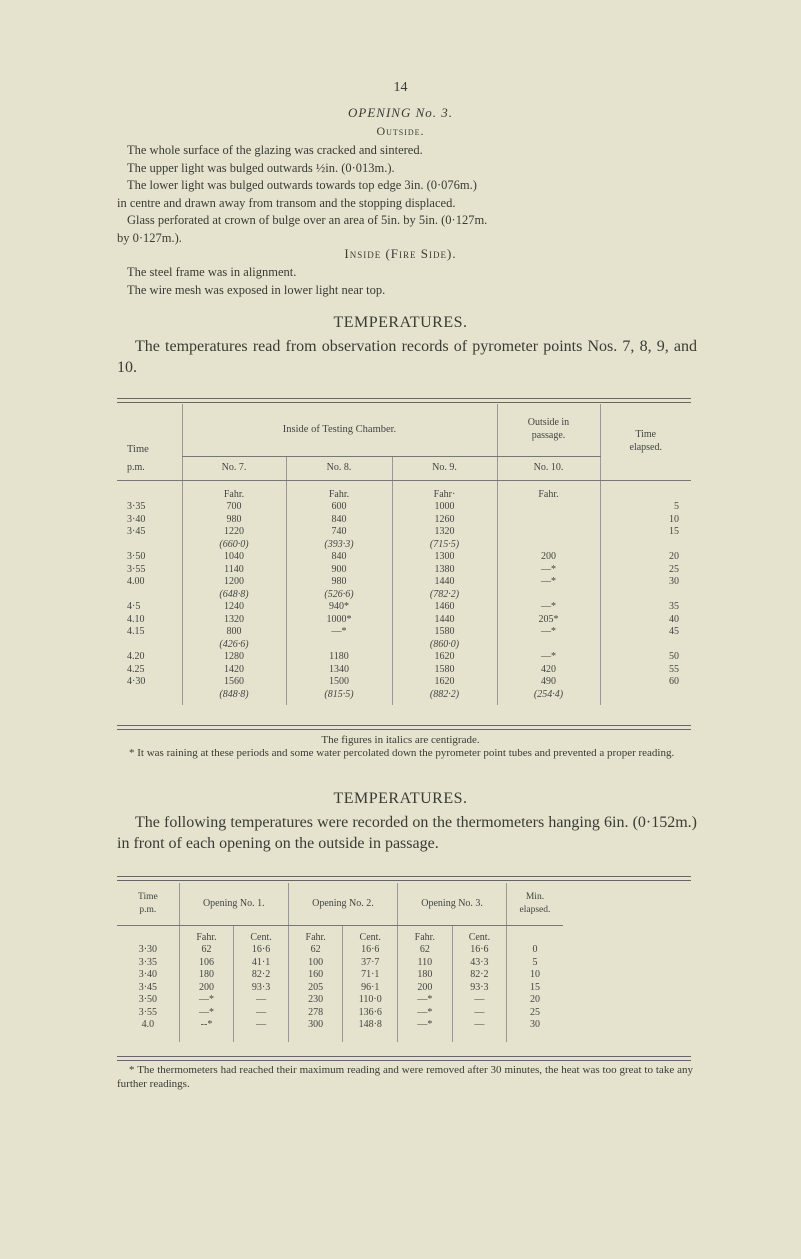  What do you see at coordinates (425, 975) in the screenshot?
I see `reading-cell: 180` at bounding box center [425, 975].